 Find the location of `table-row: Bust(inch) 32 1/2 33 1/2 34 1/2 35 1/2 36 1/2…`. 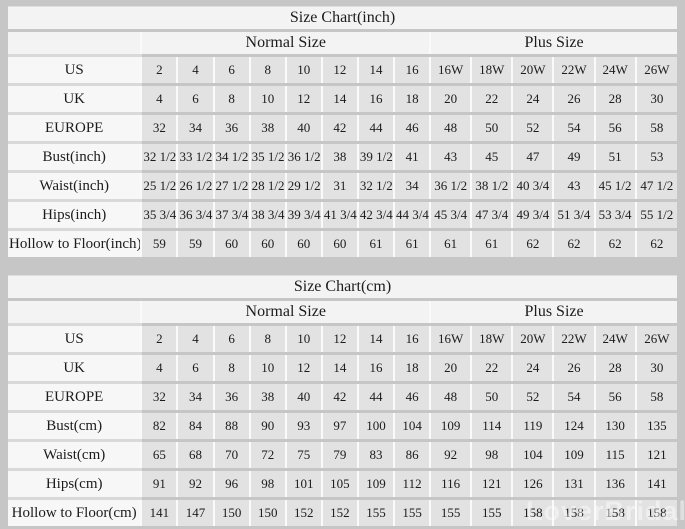

table-row: Bust(inch) 32 1/2 33 1/2 34 1/2 35 1/2 36 1/2… is located at coordinates (342, 156).